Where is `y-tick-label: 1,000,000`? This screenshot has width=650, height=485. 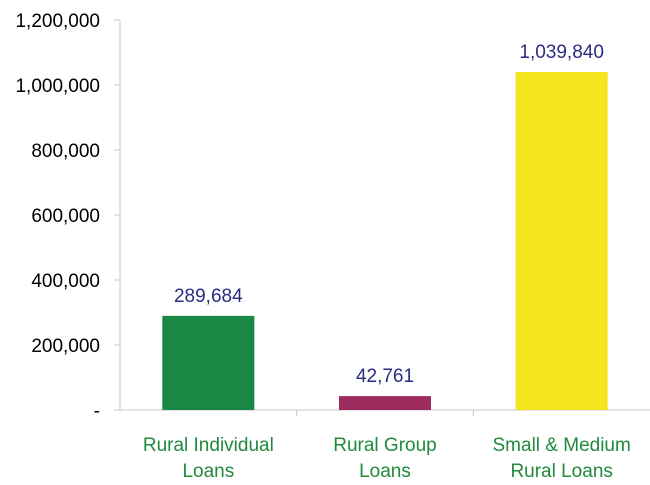
y-tick-label: 1,000,000 is located at coordinates (57, 86).